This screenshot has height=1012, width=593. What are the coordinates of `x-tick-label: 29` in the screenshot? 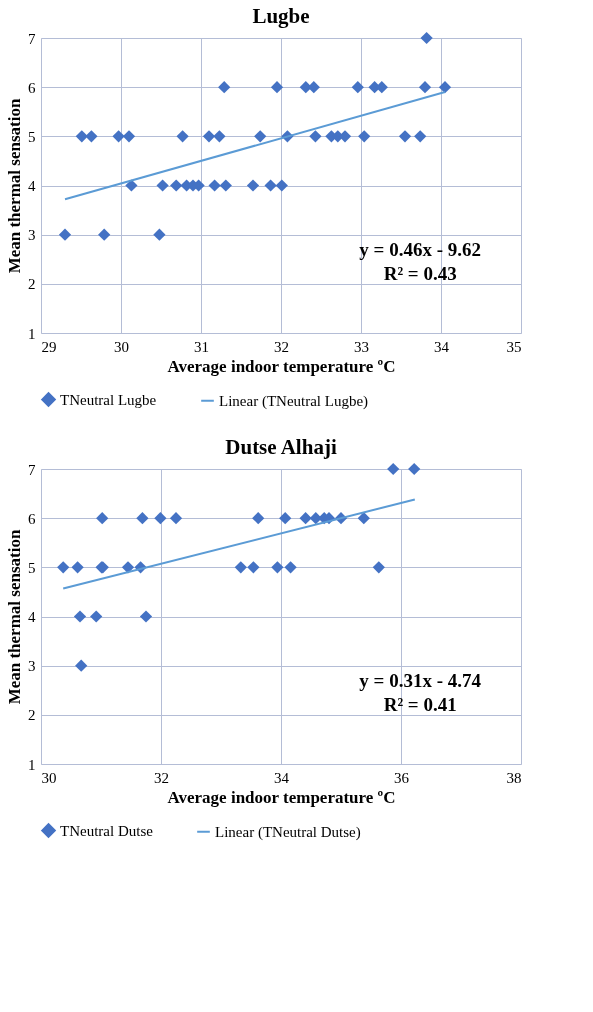 It's located at (49, 346).